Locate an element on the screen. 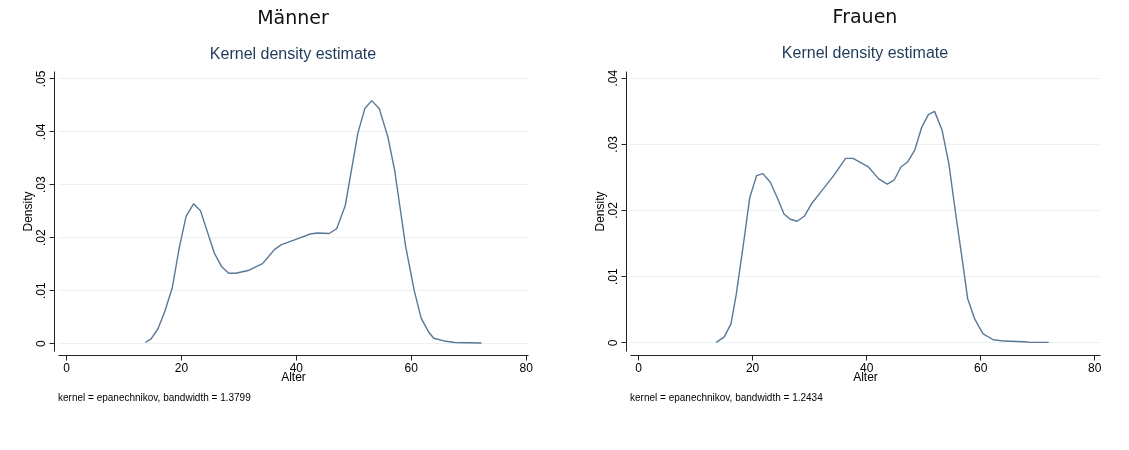 The image size is (1129, 450). y-tick-label: .05 is located at coordinates (40, 79).